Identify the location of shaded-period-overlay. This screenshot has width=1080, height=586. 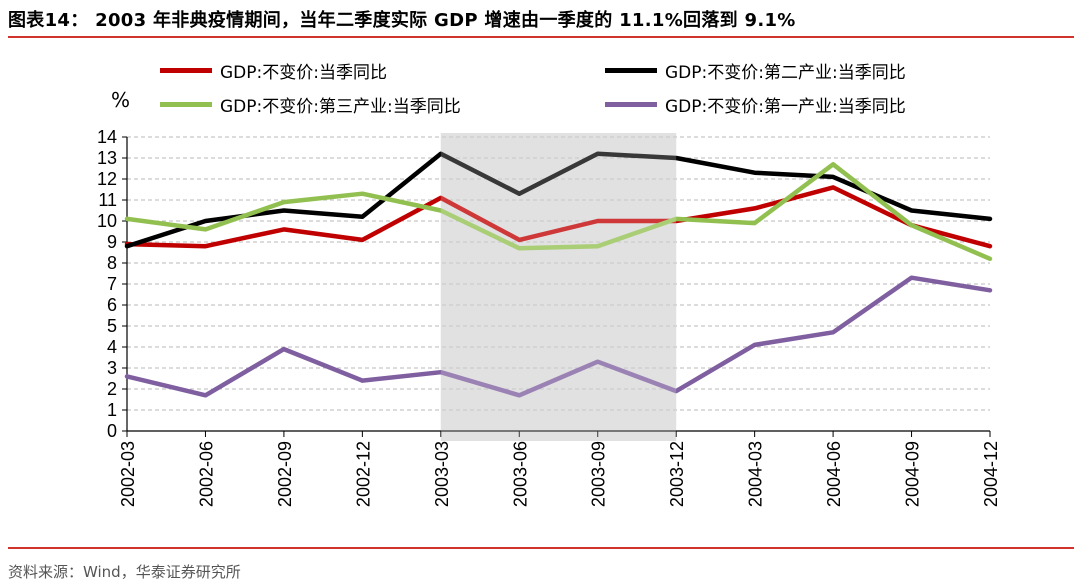
(558, 287).